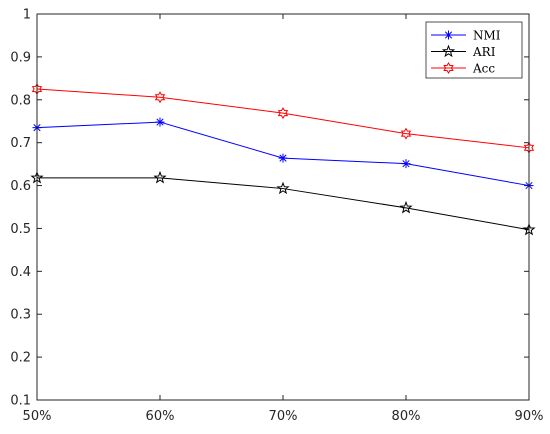 The width and height of the screenshot is (550, 434). Describe the element at coordinates (466, 36) in the screenshot. I see `legend-entry-nmi: NMI` at that location.